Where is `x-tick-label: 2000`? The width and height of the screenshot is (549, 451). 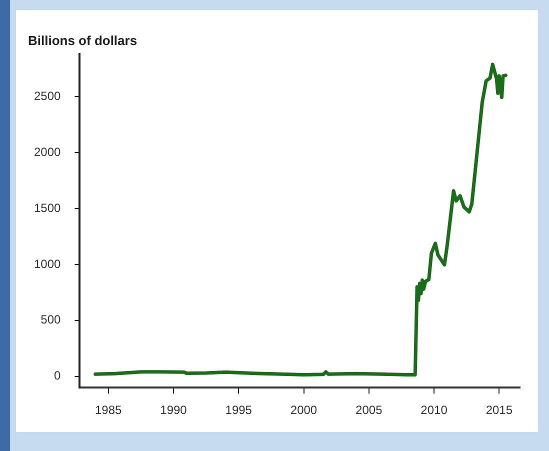 x-tick-label: 2000 is located at coordinates (304, 410).